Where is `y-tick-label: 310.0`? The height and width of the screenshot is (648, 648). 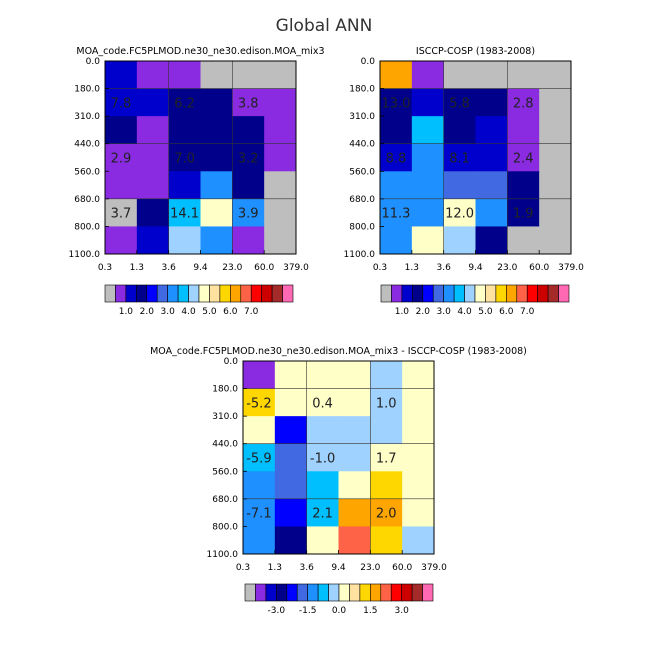 y-tick-label: 310.0 is located at coordinates (362, 117).